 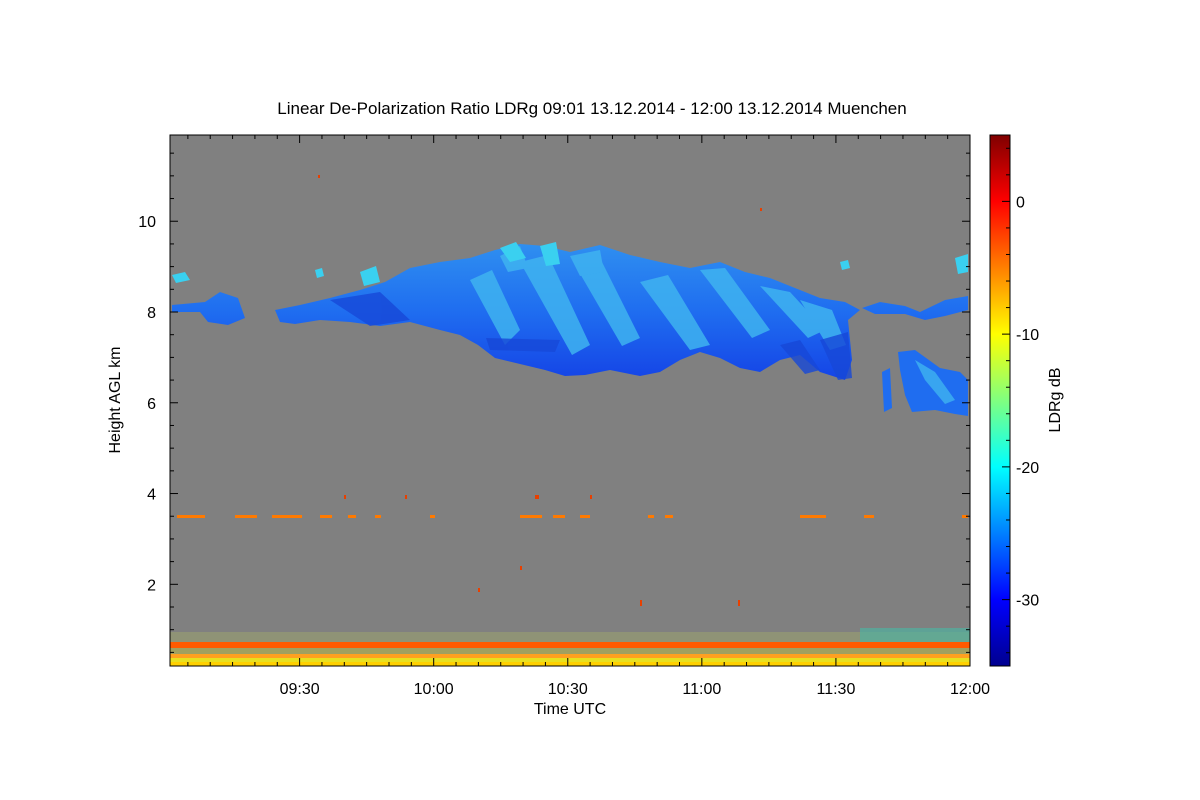 I want to click on colorbar-tick-label: -30, so click(x=1027, y=601).